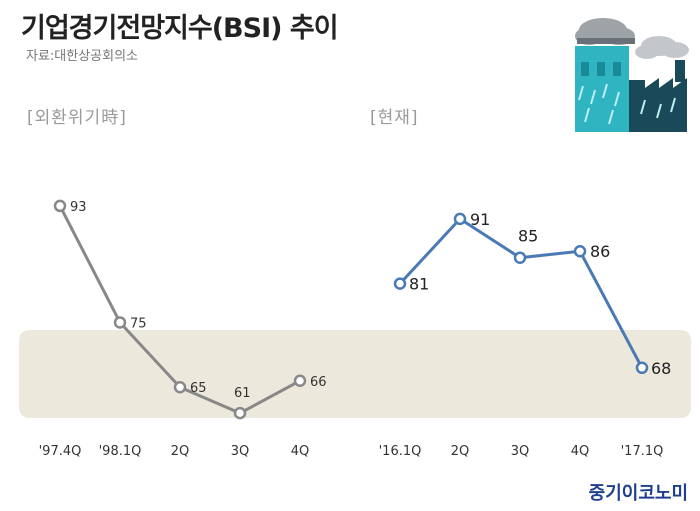 The width and height of the screenshot is (700, 511). Describe the element at coordinates (318, 382) in the screenshot. I see `left-data-label: 66` at that location.